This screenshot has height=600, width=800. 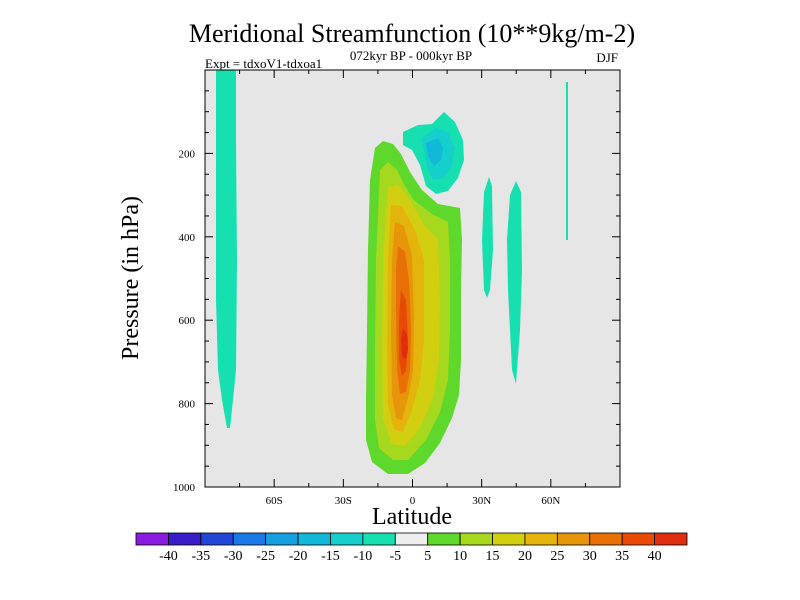 I want to click on colorbar-label: 5, so click(x=427, y=556).